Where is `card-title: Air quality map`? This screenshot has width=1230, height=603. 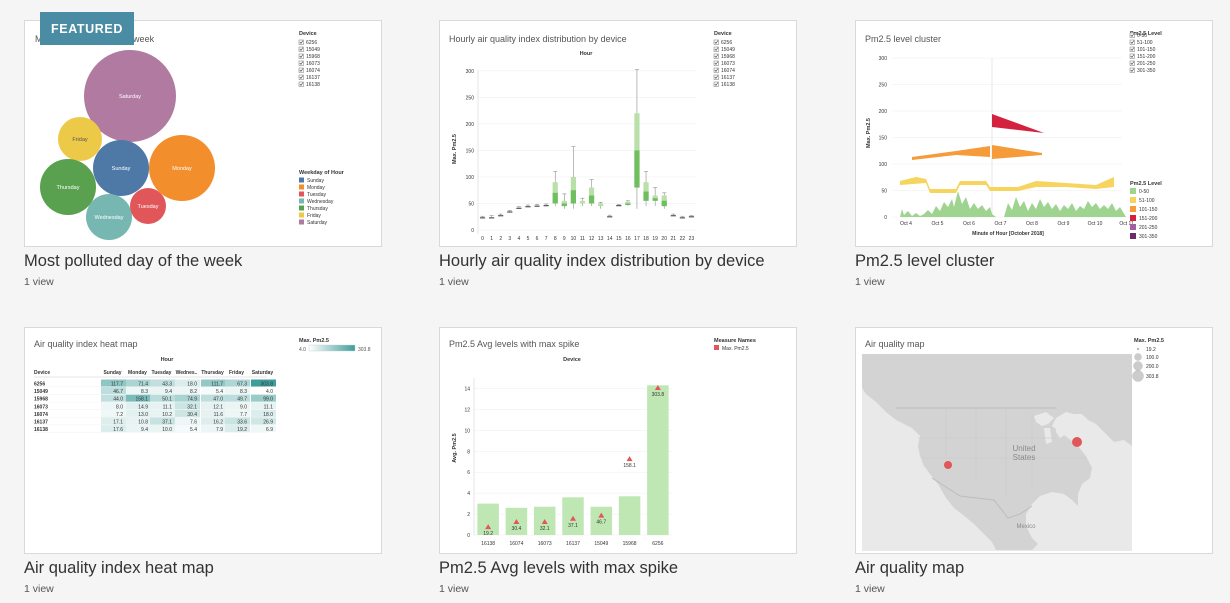 card-title: Air quality map is located at coordinates (910, 568).